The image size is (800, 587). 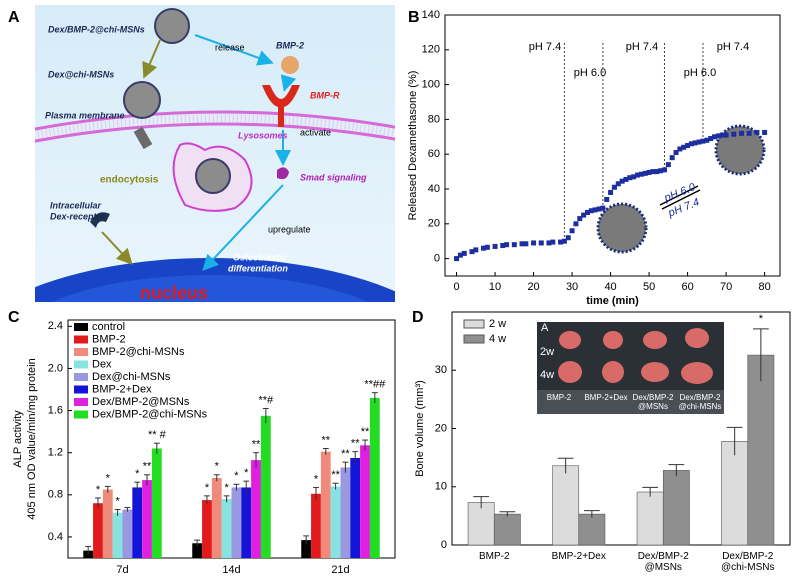 What do you see at coordinates (649, 287) in the screenshot?
I see `x-tick-label: 50` at bounding box center [649, 287].